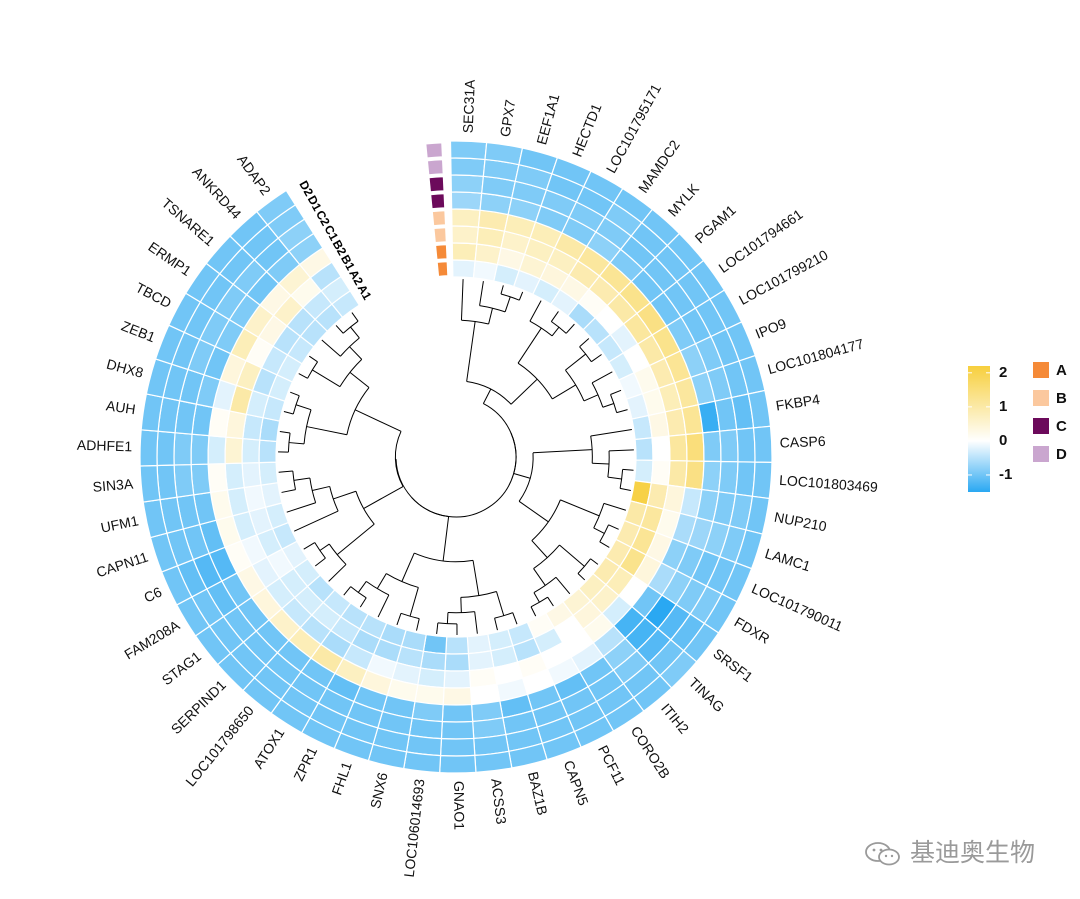 Image resolution: width=1080 pixels, height=899 pixels. What do you see at coordinates (746, 445) in the screenshot?
I see `heatmap-cell-D1-CASP6` at bounding box center [746, 445].